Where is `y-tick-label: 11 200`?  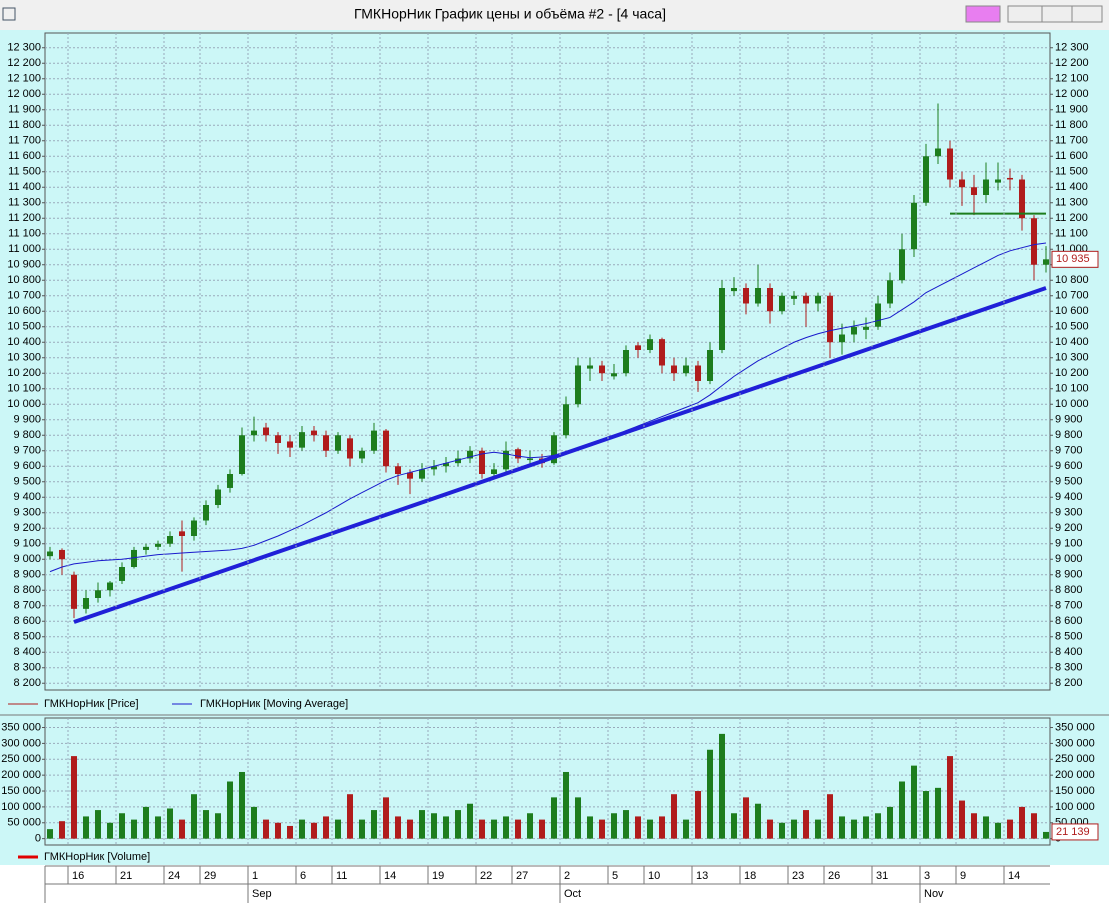
y-tick-label: 11 200 is located at coordinates (24, 218).